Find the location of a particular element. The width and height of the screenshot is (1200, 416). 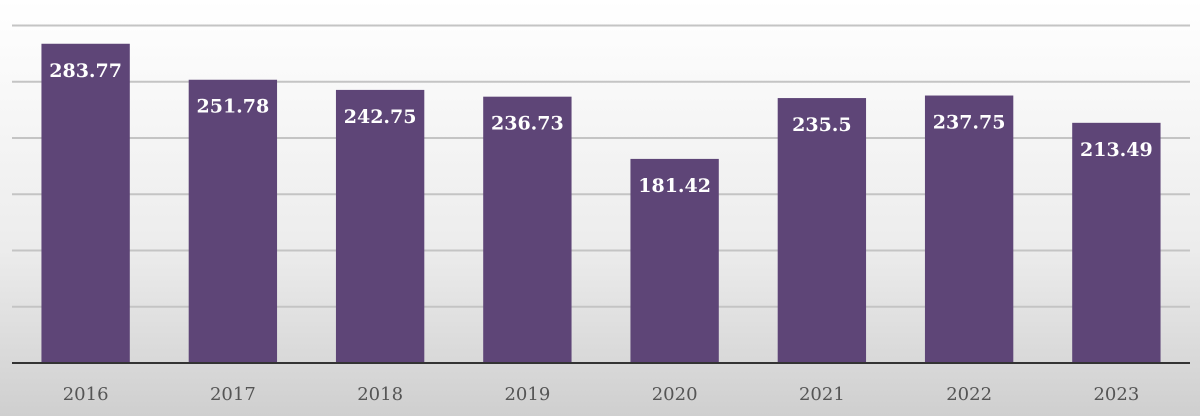

x-tick-label: 2022 is located at coordinates (969, 394).